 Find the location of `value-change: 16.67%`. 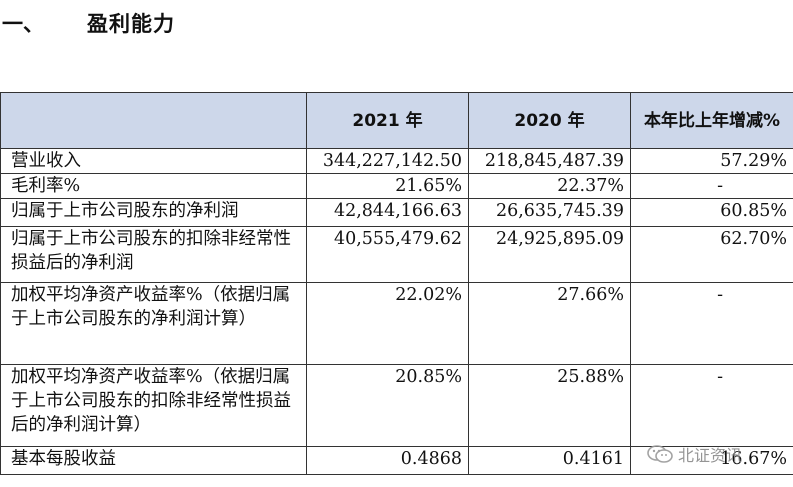

value-change: 16.67% is located at coordinates (711, 460).